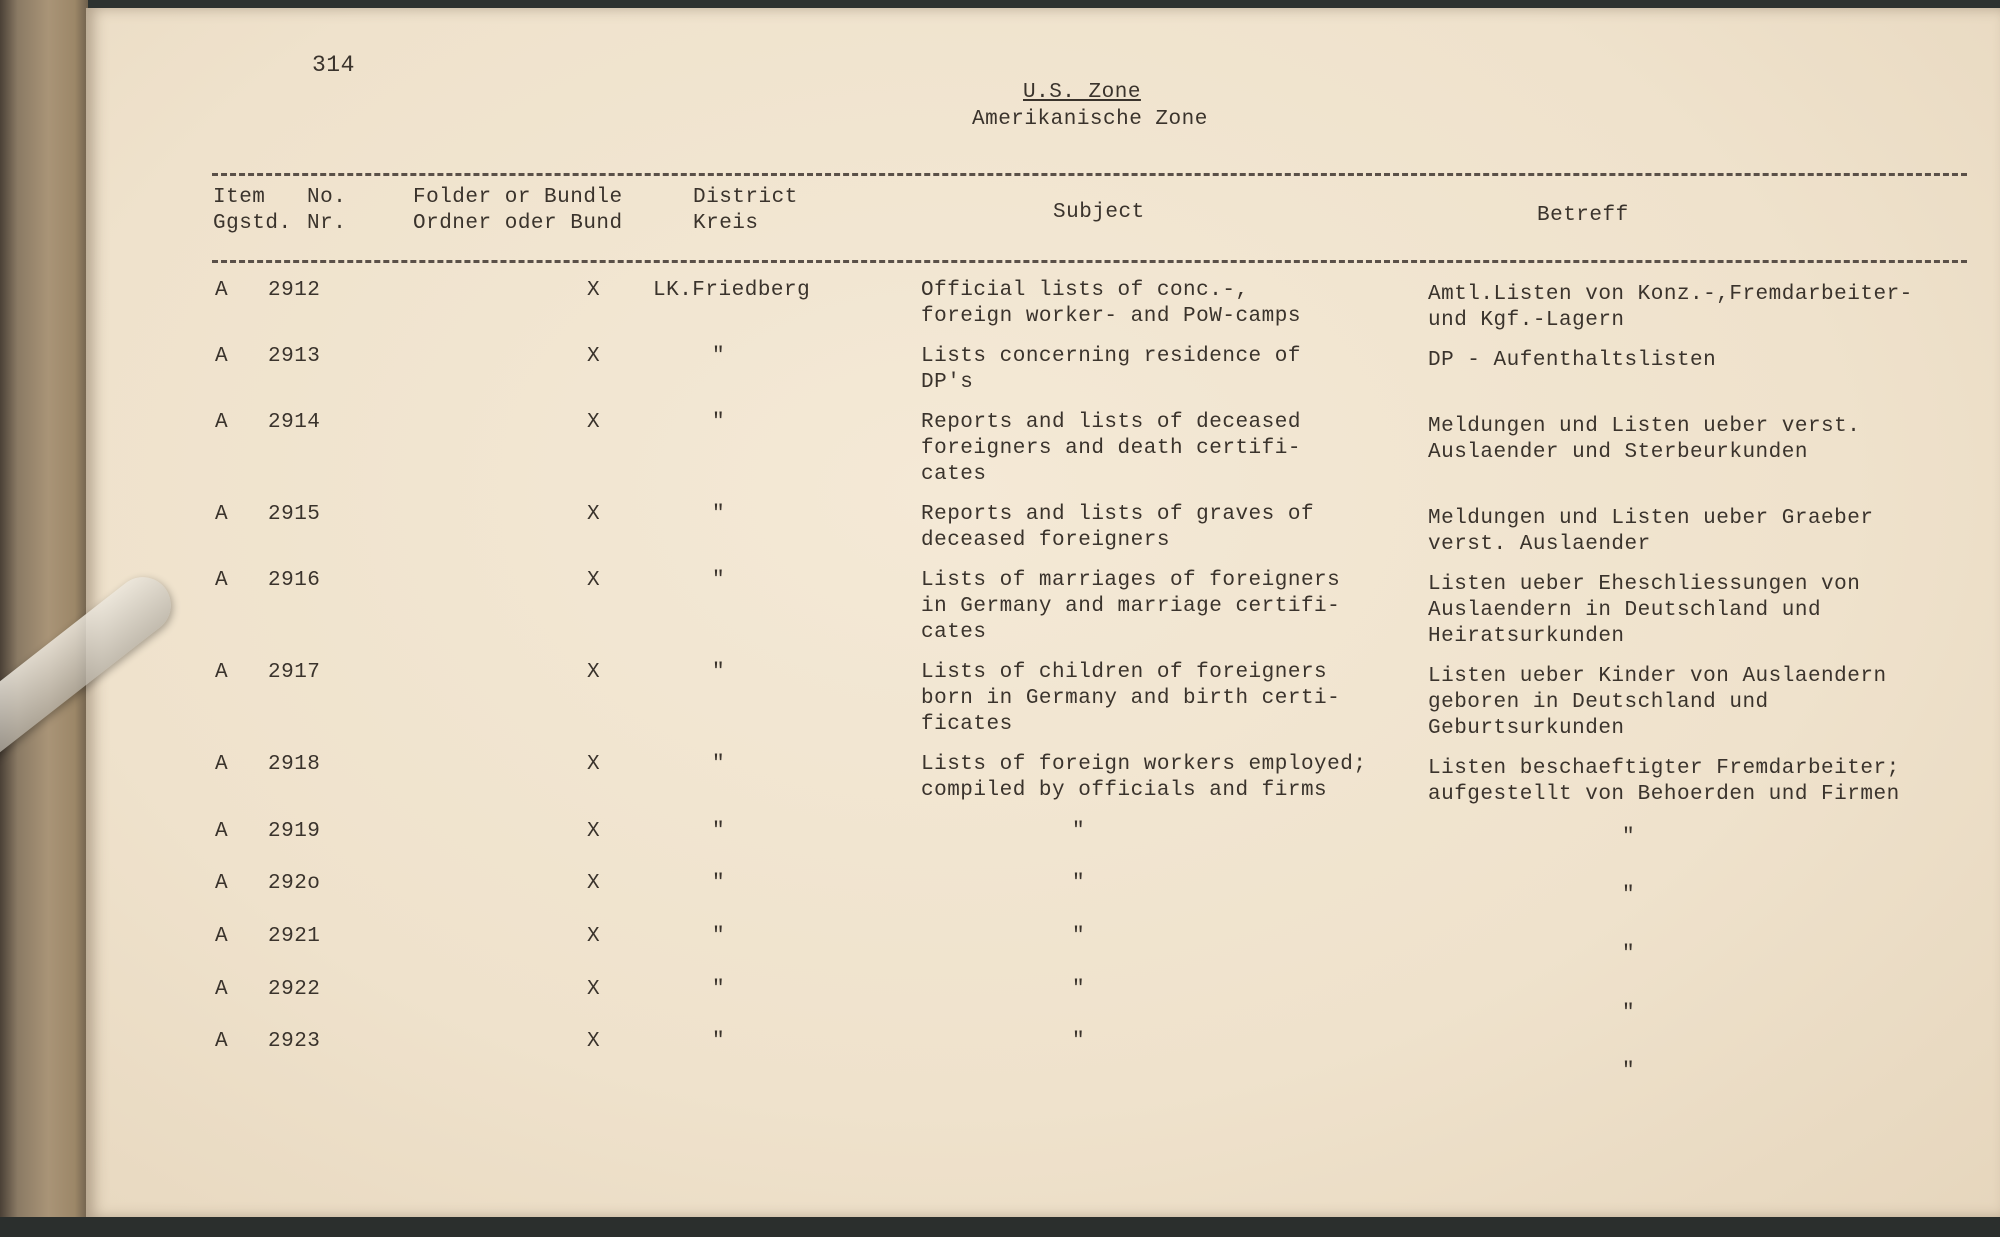 The width and height of the screenshot is (2000, 1237). What do you see at coordinates (294, 936) in the screenshot?
I see `cell-no: 2921` at bounding box center [294, 936].